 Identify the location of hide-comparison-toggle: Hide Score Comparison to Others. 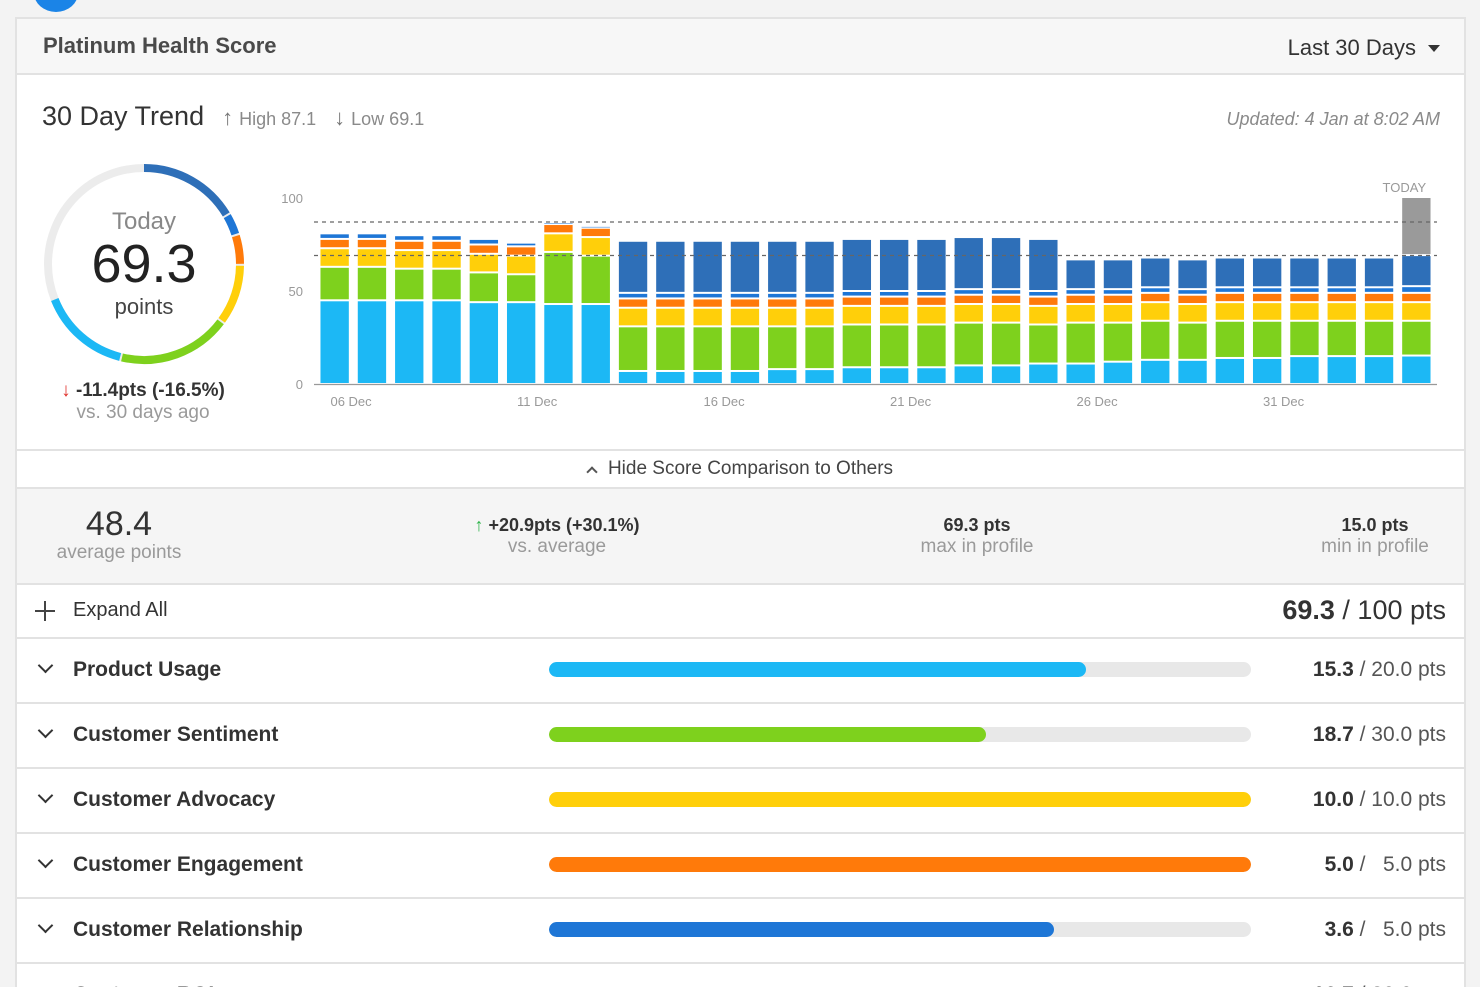
(740, 469).